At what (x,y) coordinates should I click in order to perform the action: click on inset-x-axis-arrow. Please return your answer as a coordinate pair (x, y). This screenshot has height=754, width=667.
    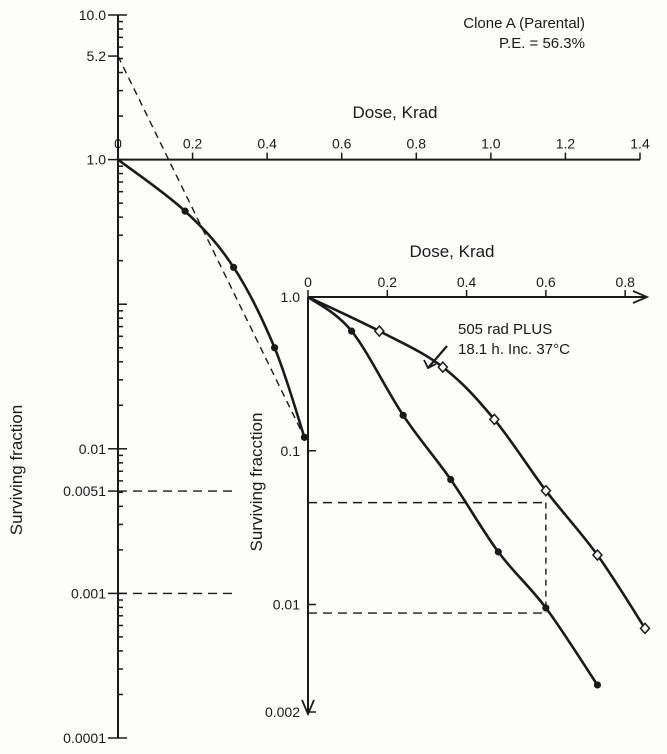
    Looking at the image, I should click on (641, 297).